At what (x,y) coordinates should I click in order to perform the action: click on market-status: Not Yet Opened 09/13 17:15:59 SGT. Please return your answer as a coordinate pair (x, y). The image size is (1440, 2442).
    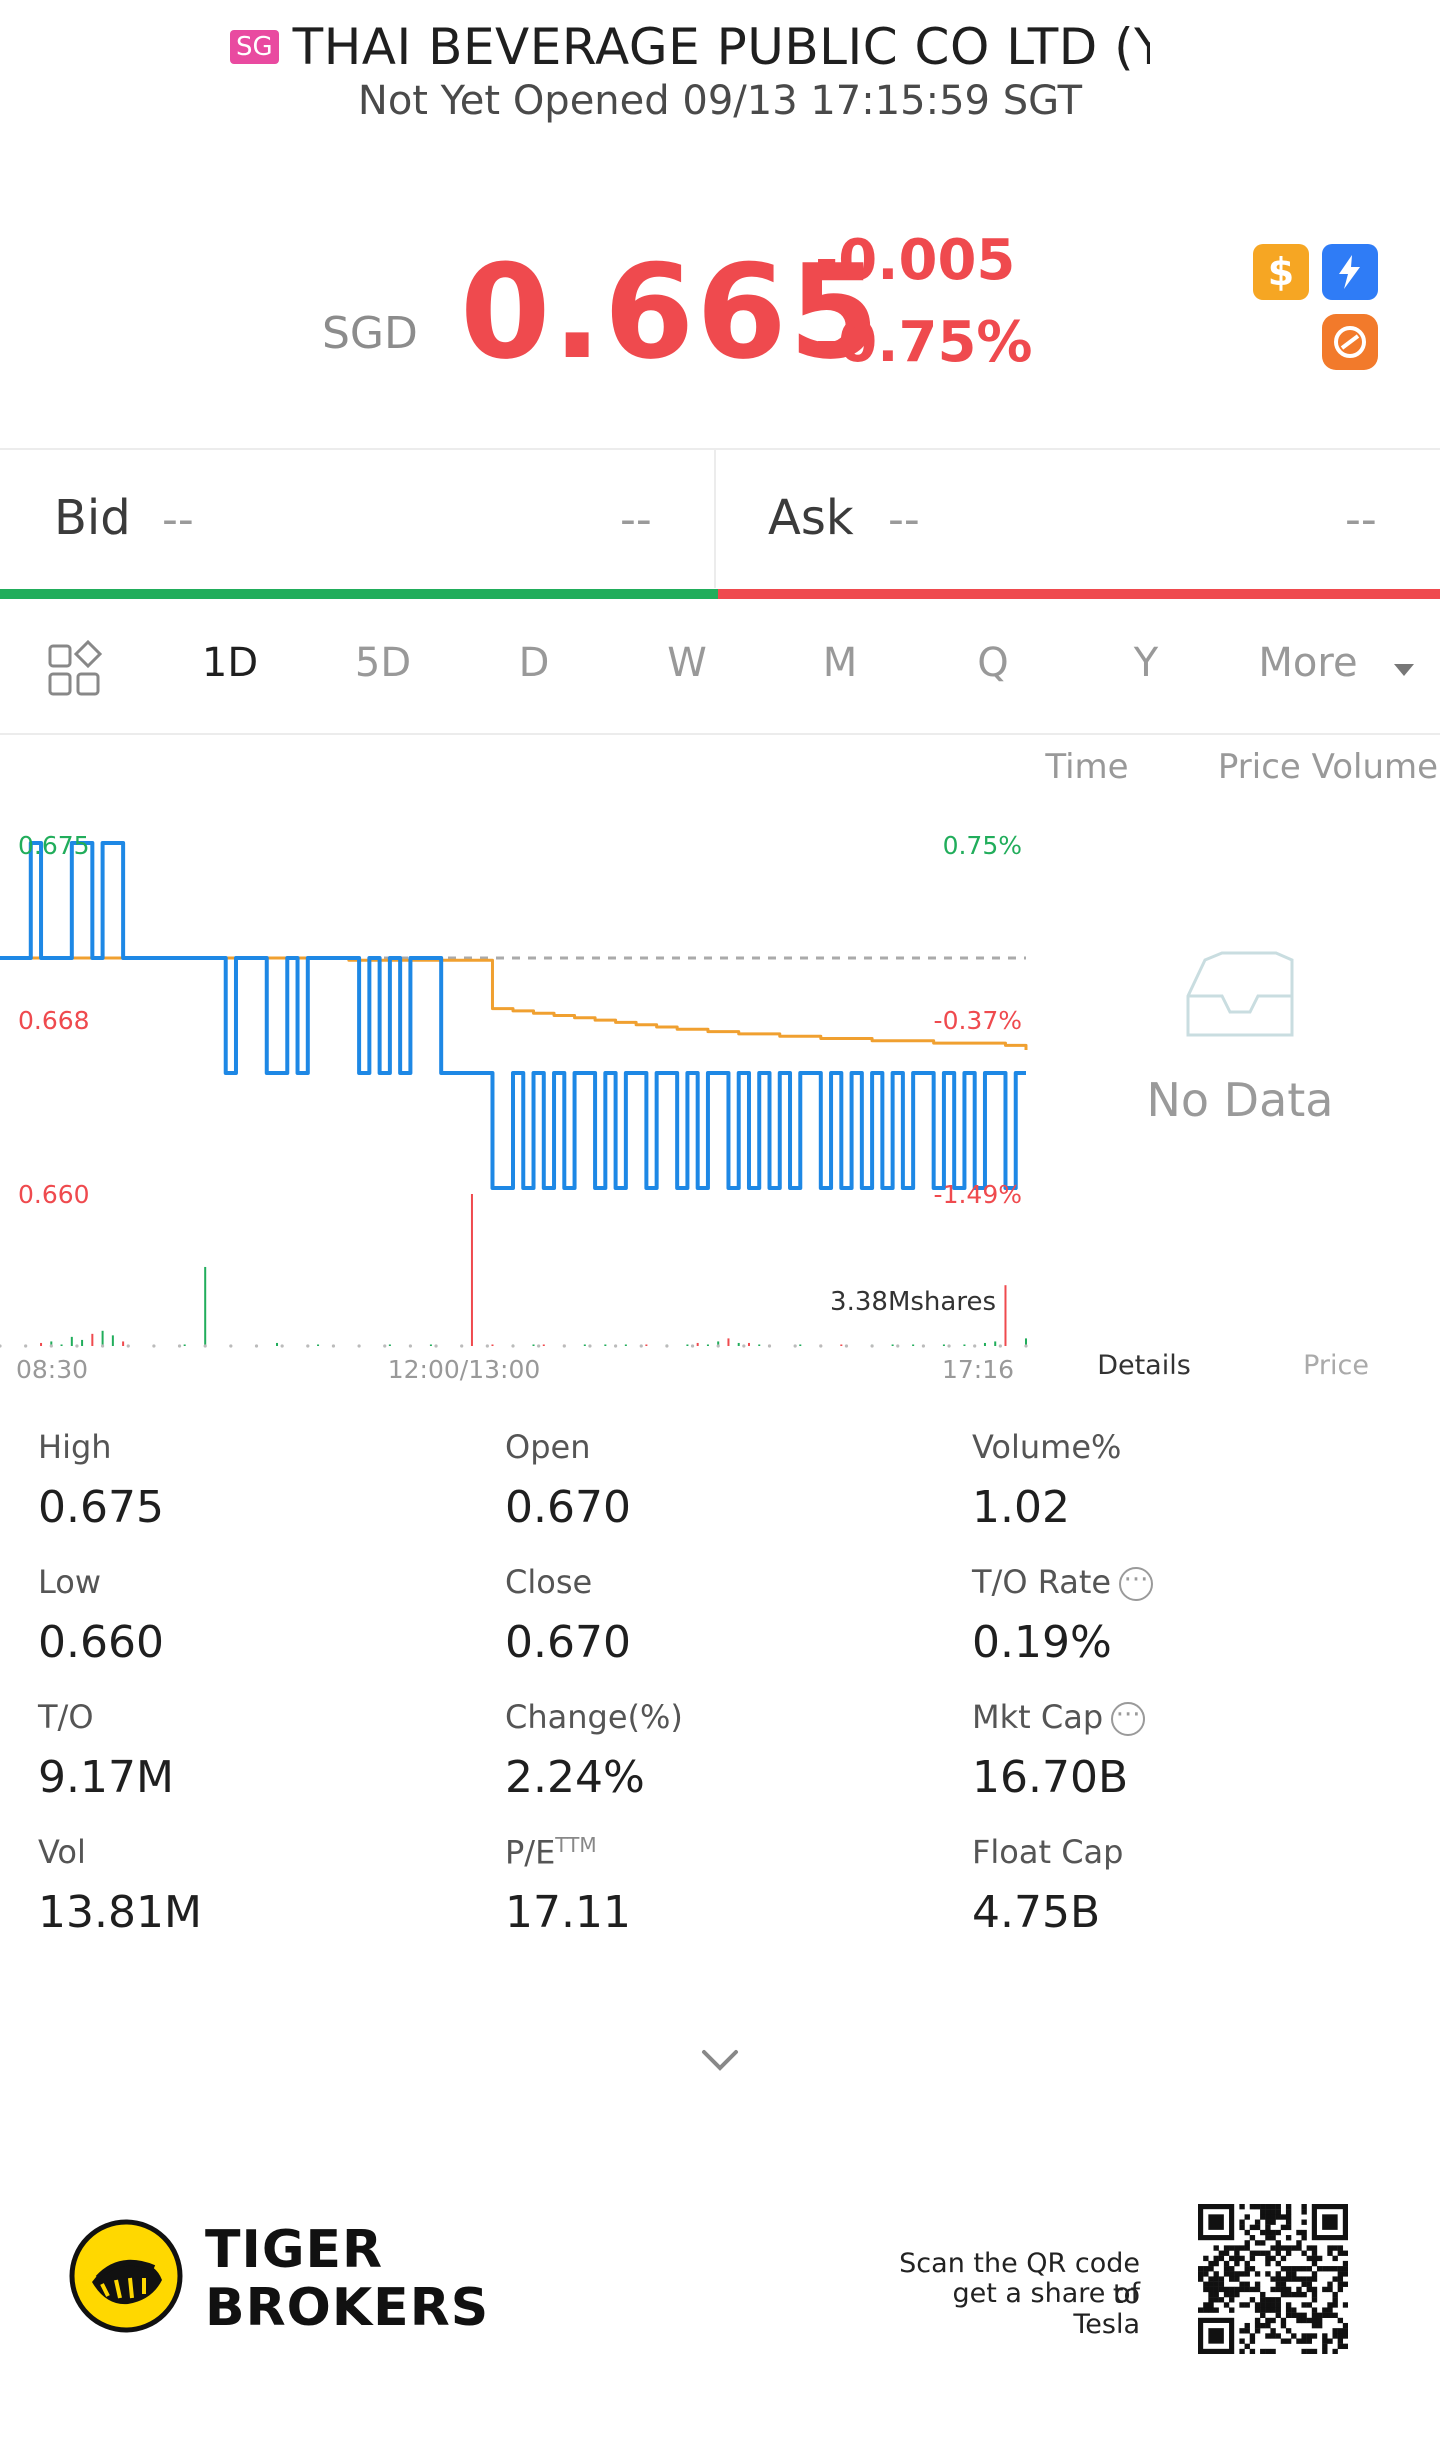
    Looking at the image, I should click on (720, 101).